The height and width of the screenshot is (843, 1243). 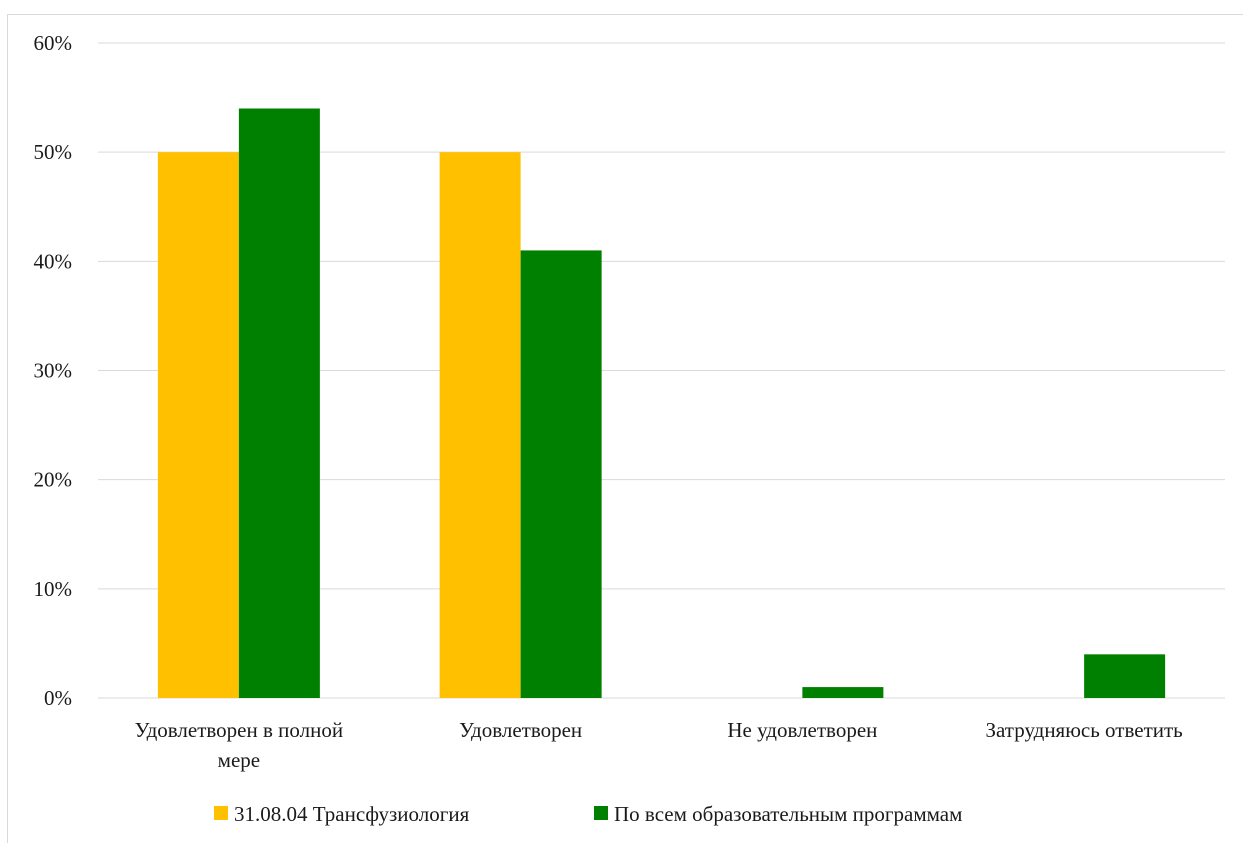 What do you see at coordinates (788, 814) in the screenshot?
I see `legend-label: По всем образовательным программам` at bounding box center [788, 814].